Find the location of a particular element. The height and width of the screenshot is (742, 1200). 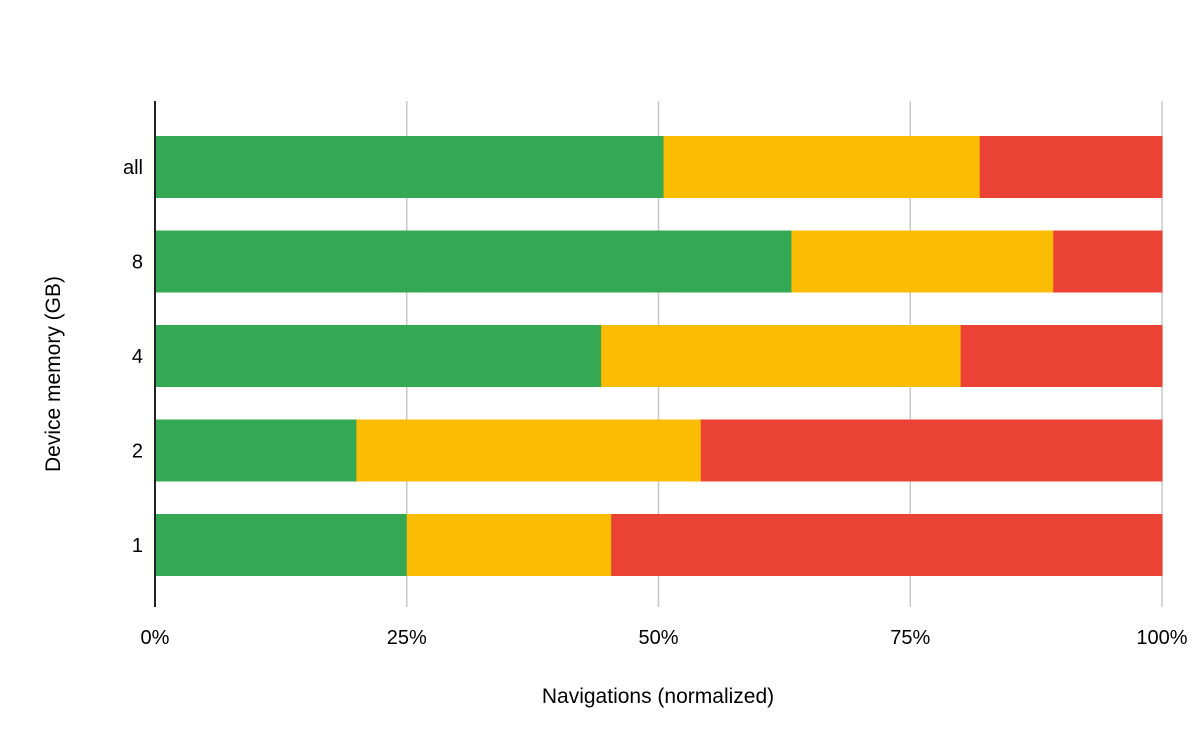

x-tick-labels: 0% 25% 50% 75% 100% is located at coordinates (664, 638).